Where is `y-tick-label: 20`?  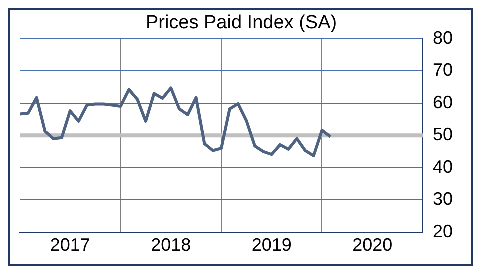 y-tick-label: 20 is located at coordinates (443, 231).